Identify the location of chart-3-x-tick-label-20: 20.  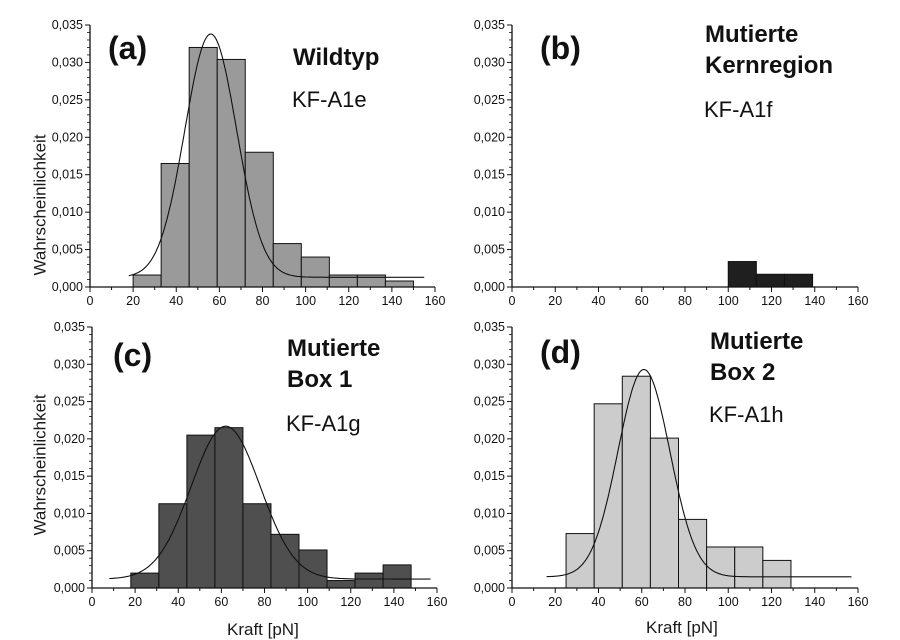
(135, 602).